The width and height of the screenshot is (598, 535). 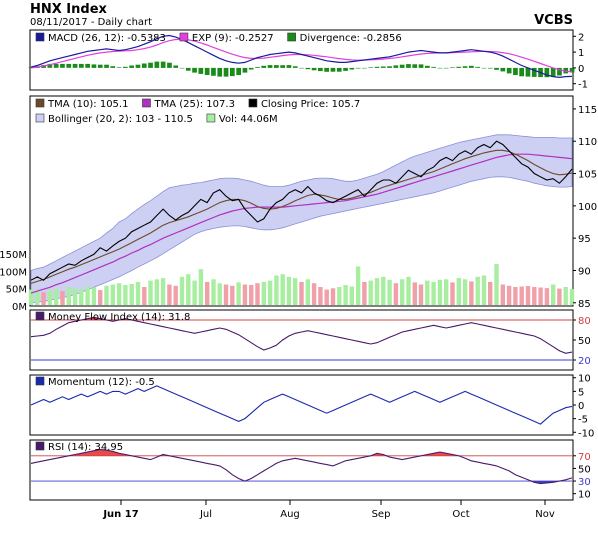 I want to click on x-tick-label: Oct, so click(x=460, y=514).